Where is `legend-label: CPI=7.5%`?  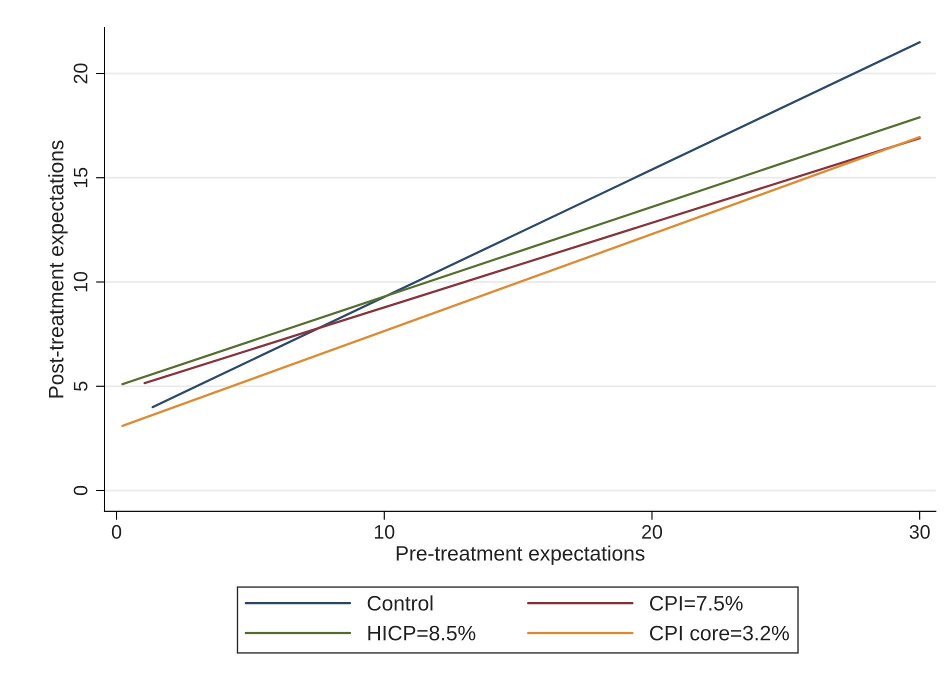
legend-label: CPI=7.5% is located at coordinates (696, 603).